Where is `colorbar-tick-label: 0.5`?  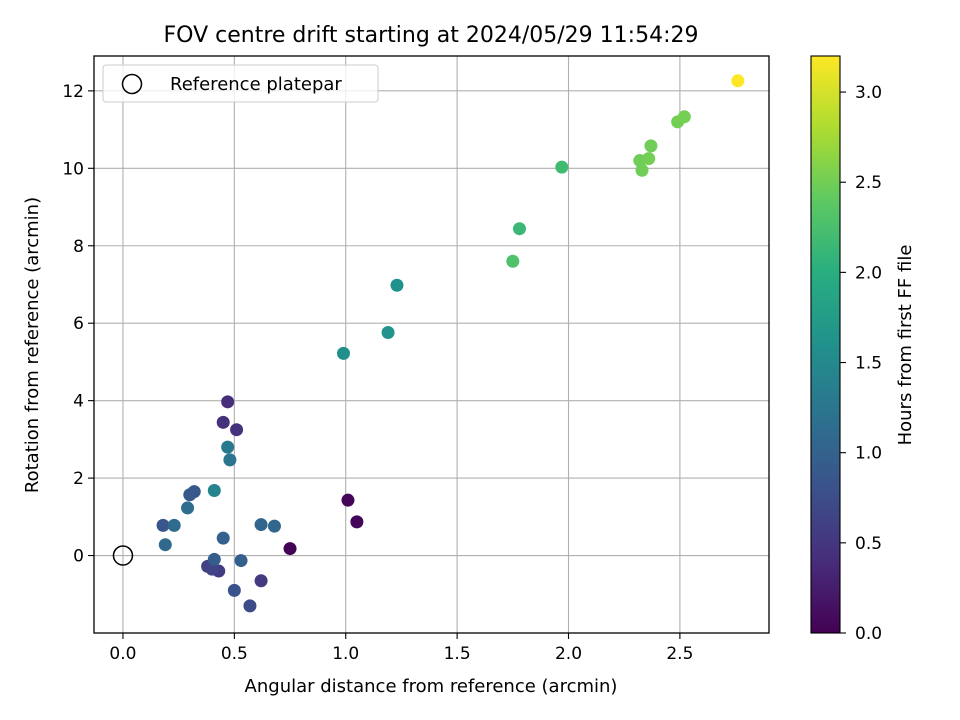 colorbar-tick-label: 0.5 is located at coordinates (868, 544).